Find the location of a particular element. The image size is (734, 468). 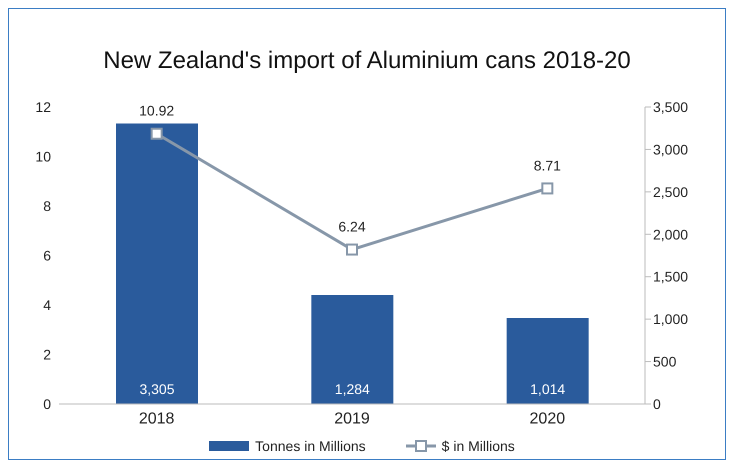

data-label: 1,284 is located at coordinates (352, 389).